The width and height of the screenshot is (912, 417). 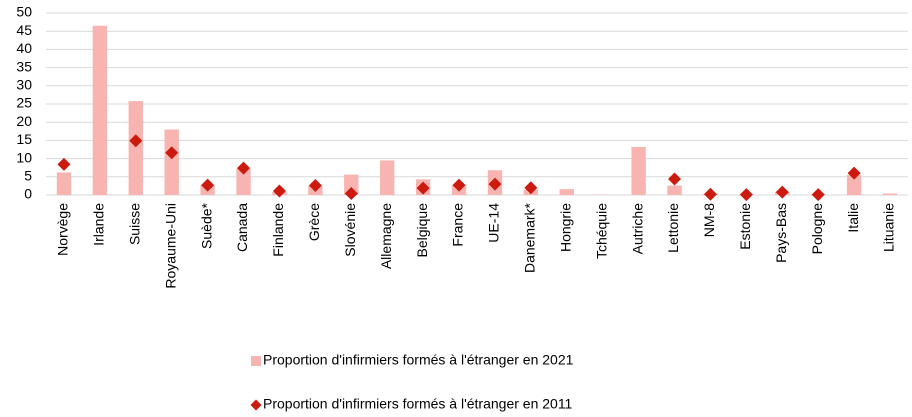 What do you see at coordinates (745, 226) in the screenshot?
I see `x-tick-label: Estonie` at bounding box center [745, 226].